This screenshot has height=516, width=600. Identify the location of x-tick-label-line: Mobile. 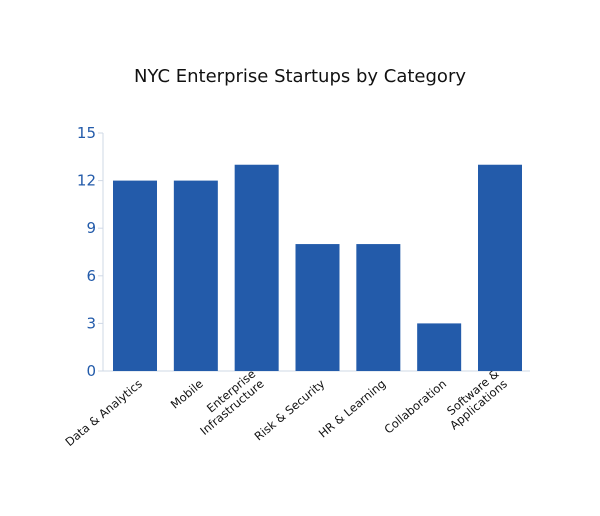
(187, 394).